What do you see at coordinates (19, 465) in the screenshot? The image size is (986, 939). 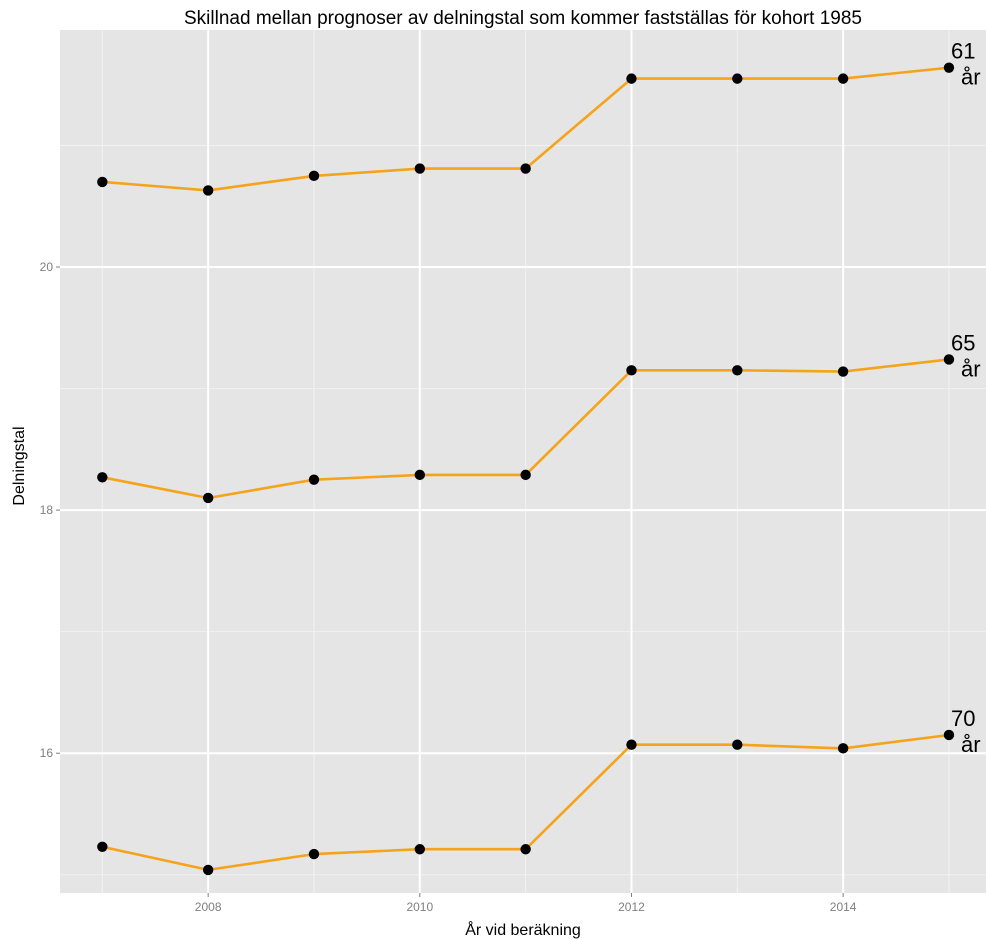 I see `y-axis-title: Delningstal` at bounding box center [19, 465].